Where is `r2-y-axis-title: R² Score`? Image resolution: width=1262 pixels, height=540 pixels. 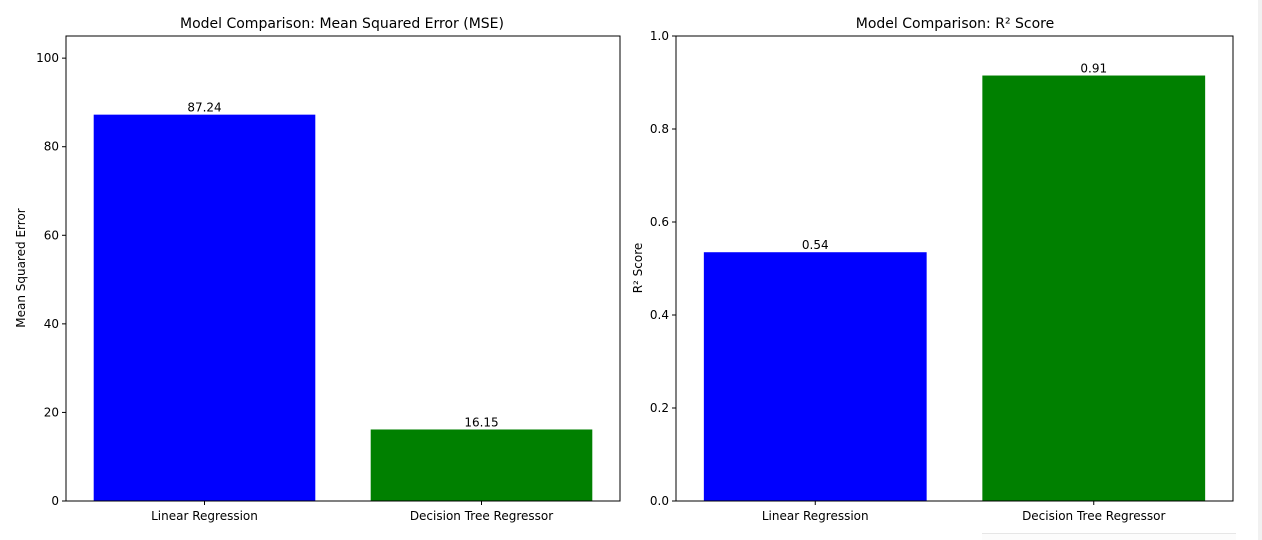
r2-y-axis-title: R² Score is located at coordinates (638, 268).